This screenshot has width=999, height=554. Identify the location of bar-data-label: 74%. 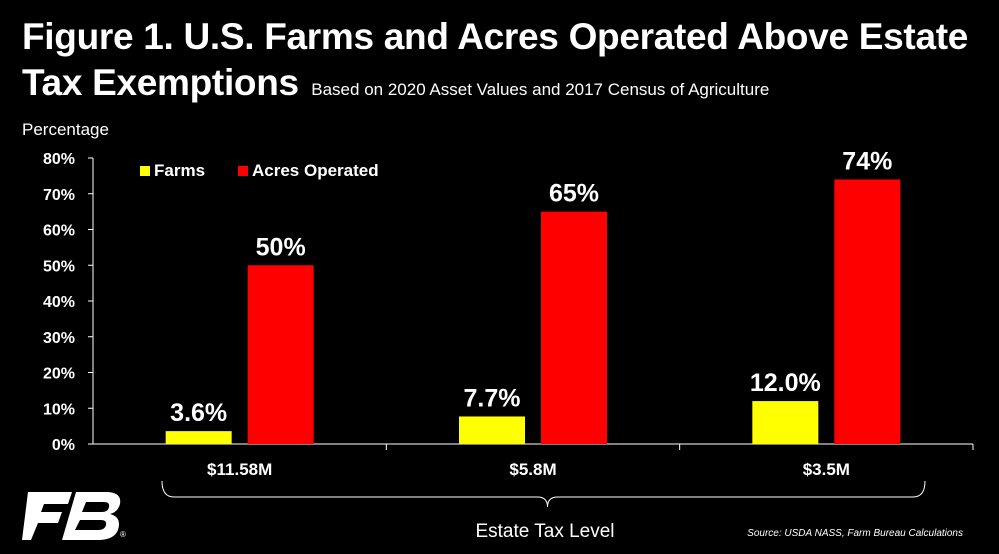
(867, 161).